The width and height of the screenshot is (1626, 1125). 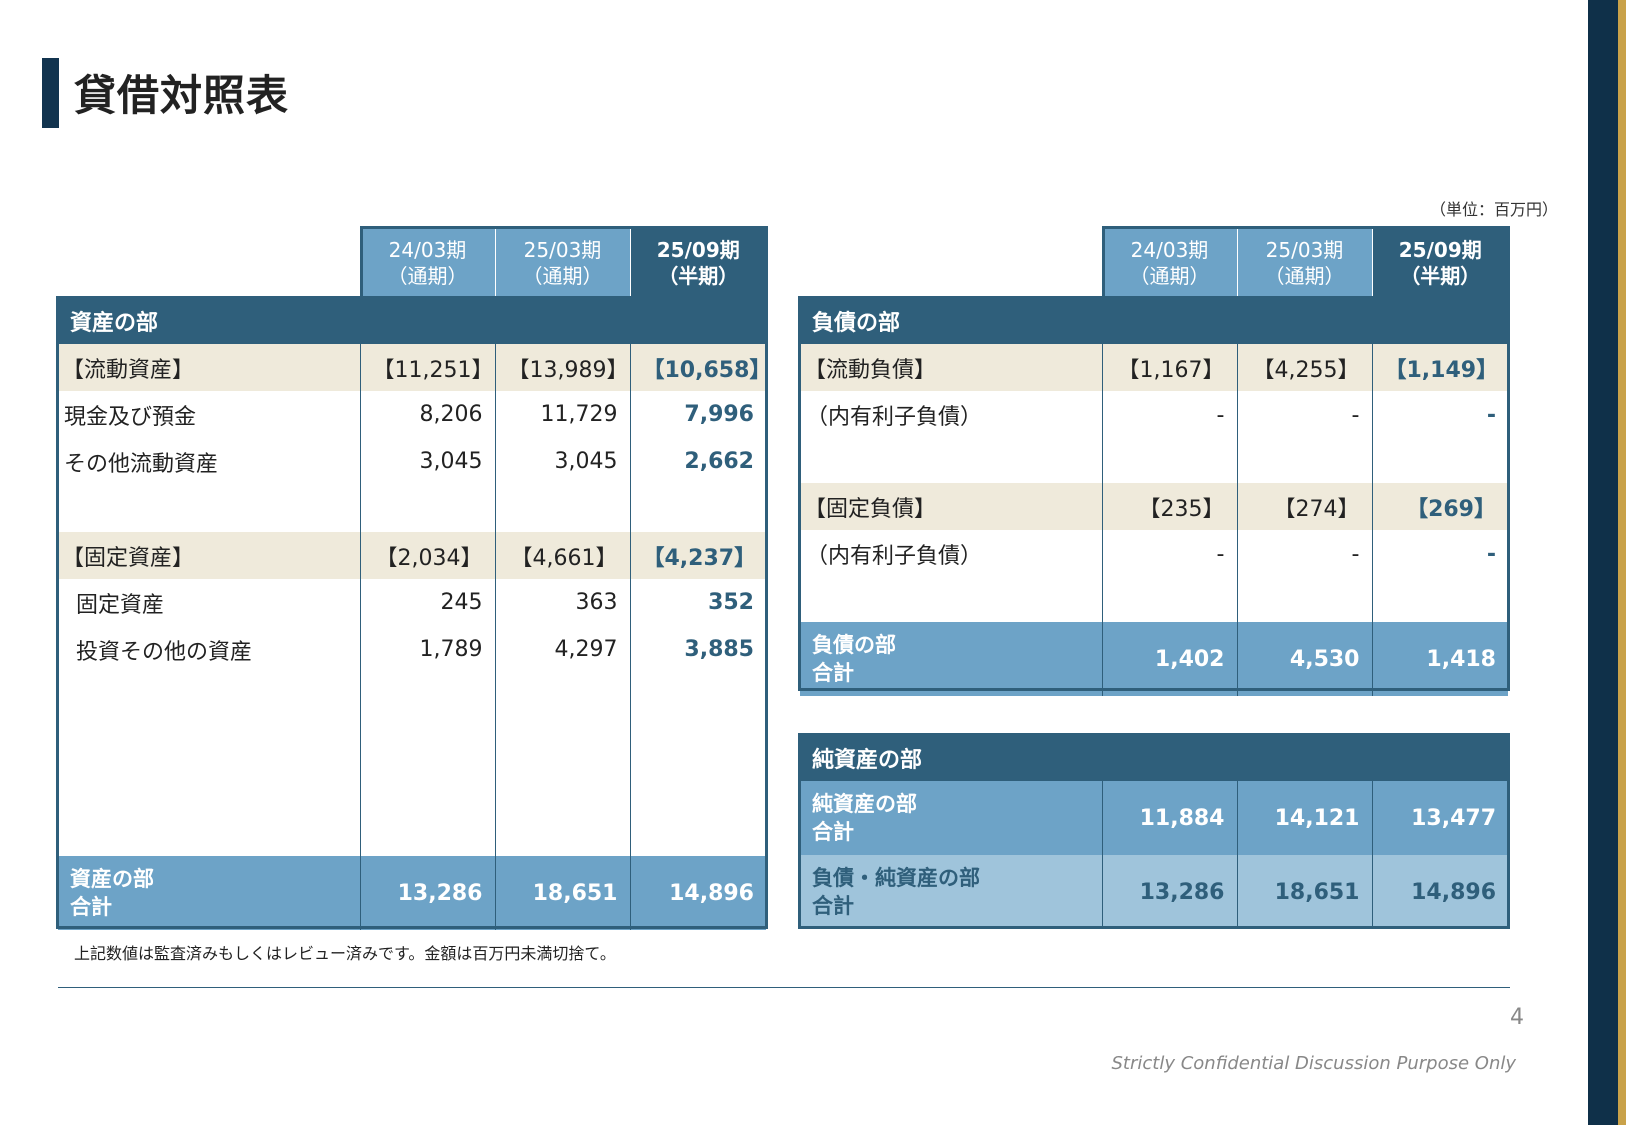 I want to click on section-label: 純資産の部, so click(x=1154, y=758).